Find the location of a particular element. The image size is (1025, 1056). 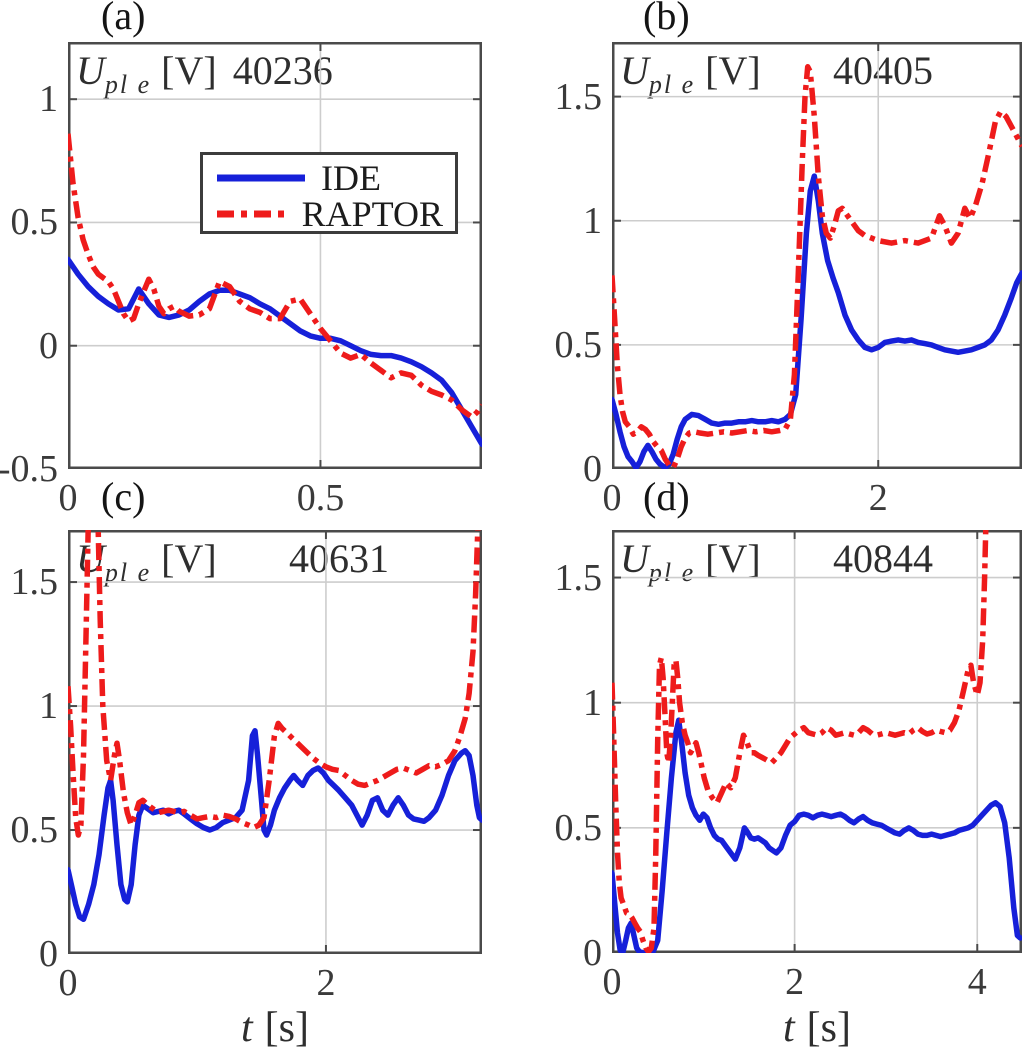

xlabel-right: t [s] is located at coordinates (817, 1028).